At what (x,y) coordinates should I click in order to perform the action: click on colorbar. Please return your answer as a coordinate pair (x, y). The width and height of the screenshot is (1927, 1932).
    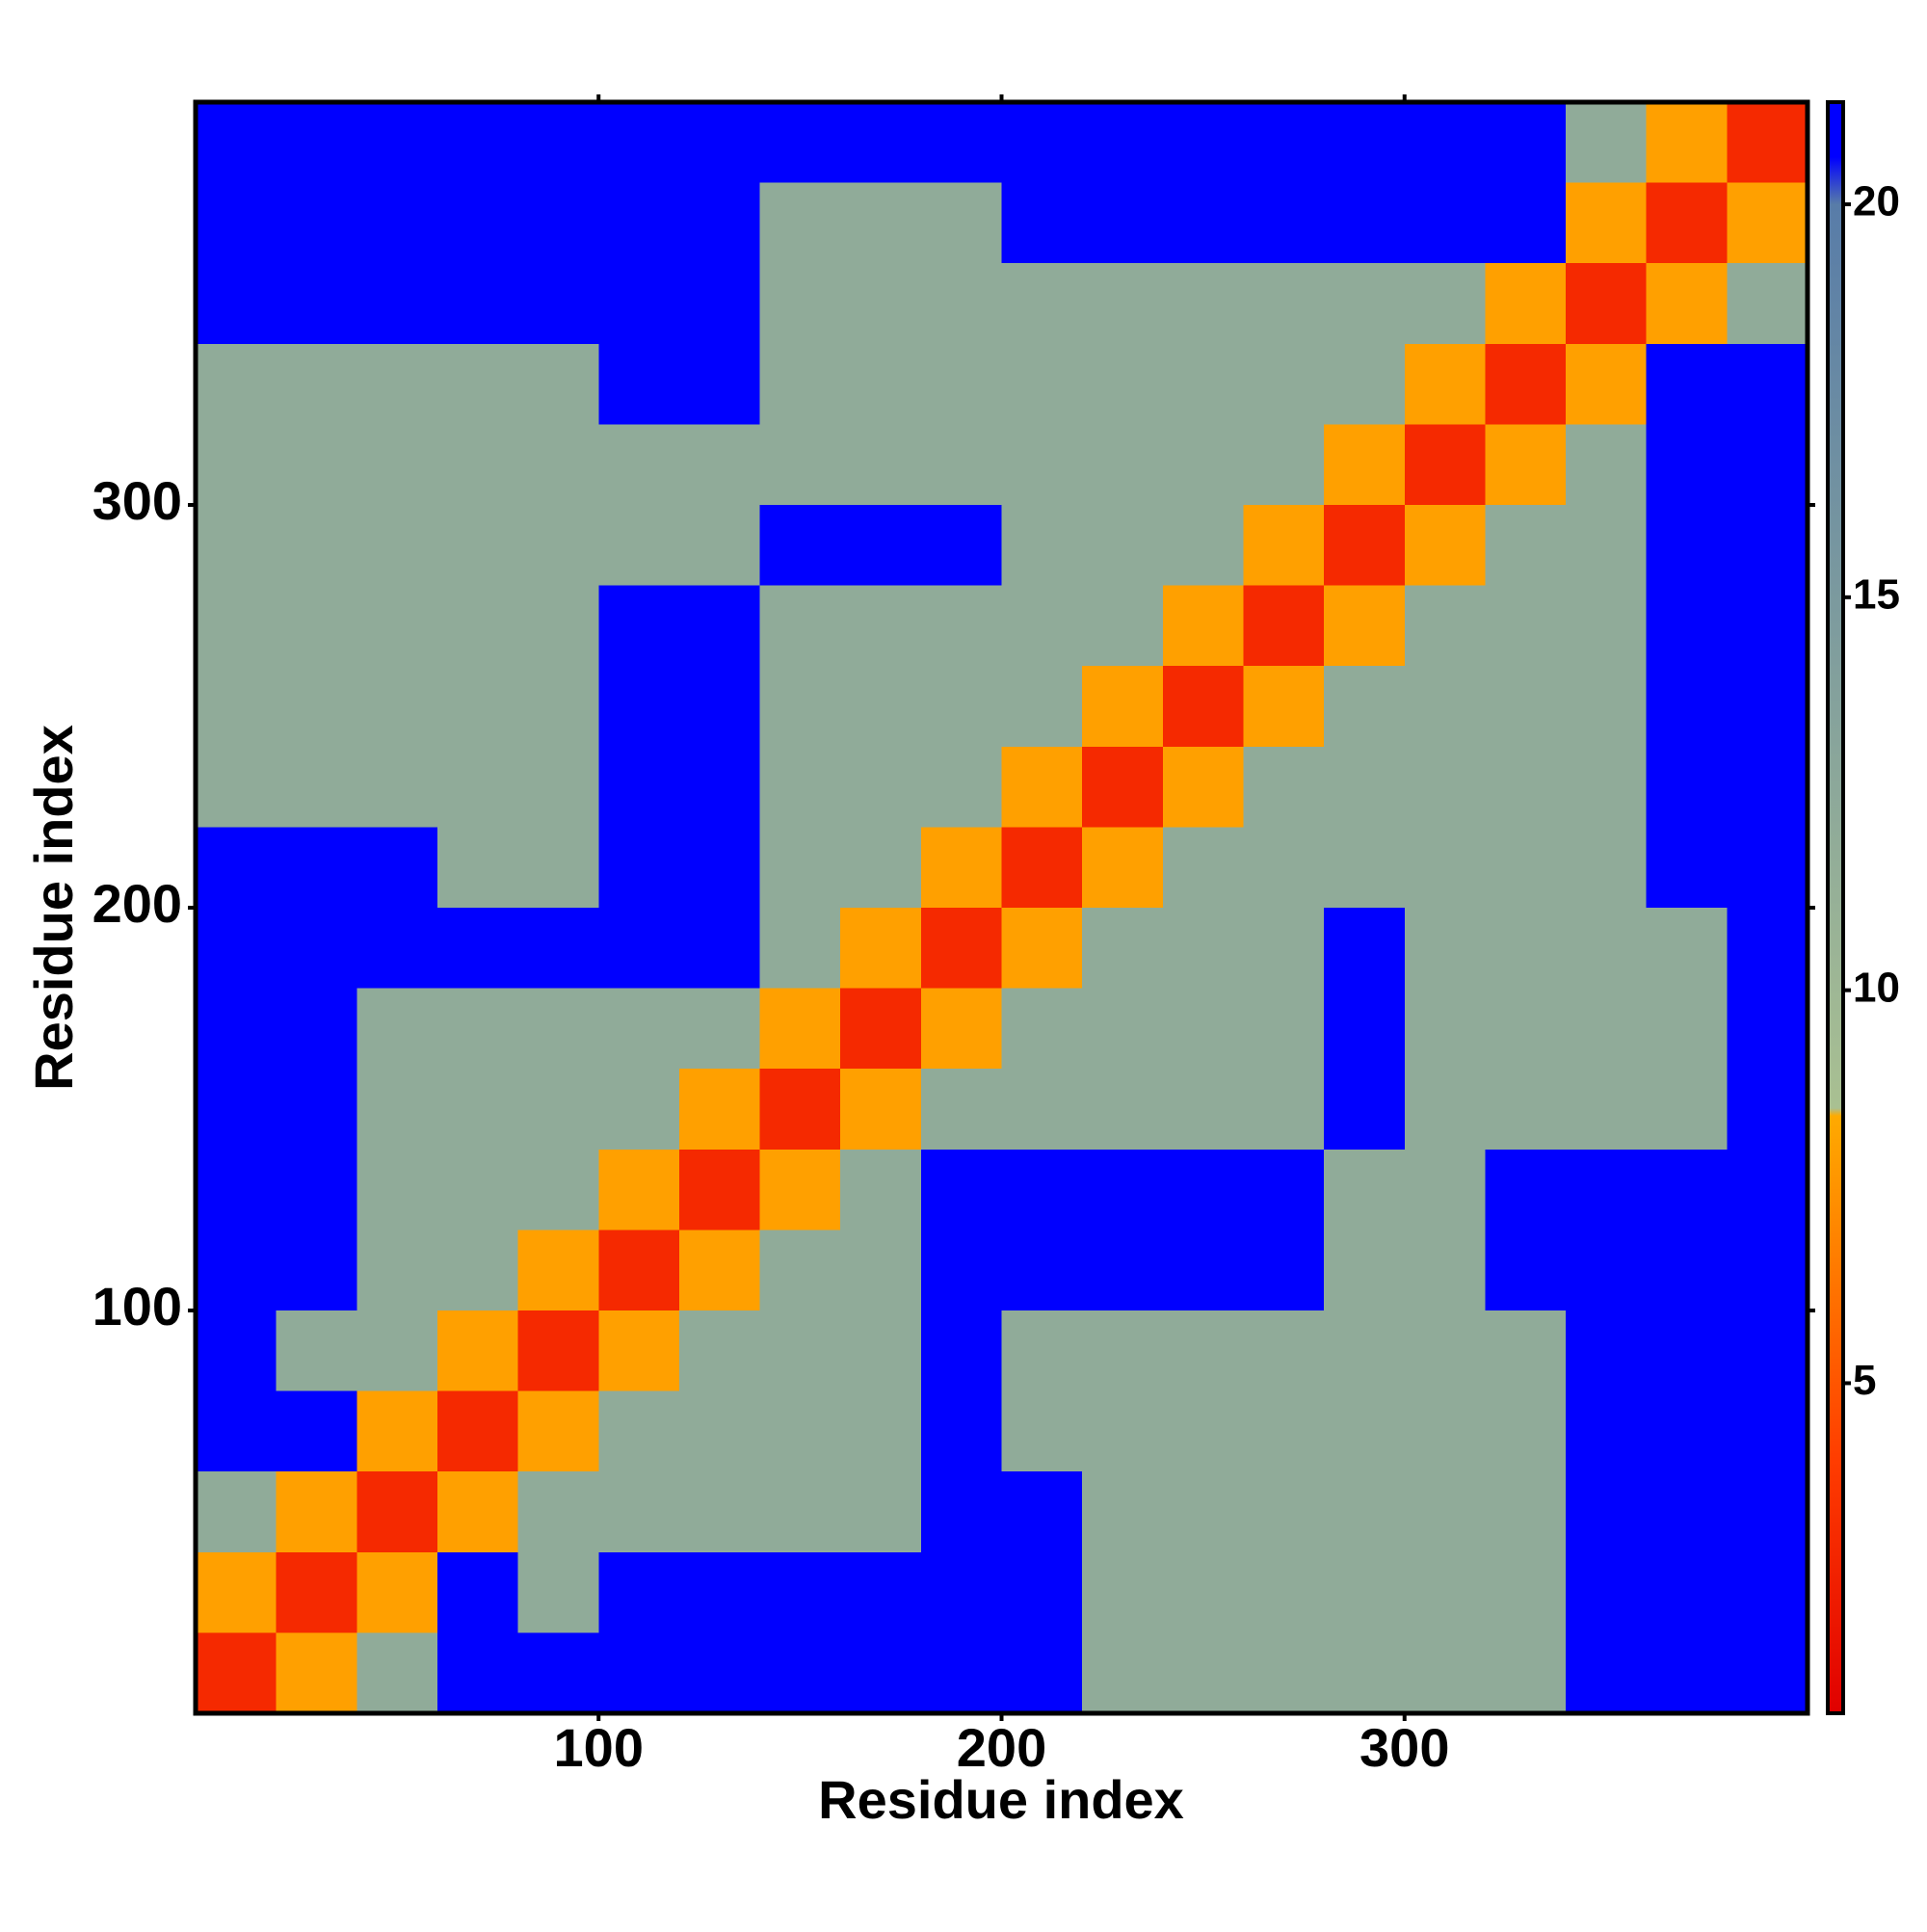
    Looking at the image, I should click on (1835, 907).